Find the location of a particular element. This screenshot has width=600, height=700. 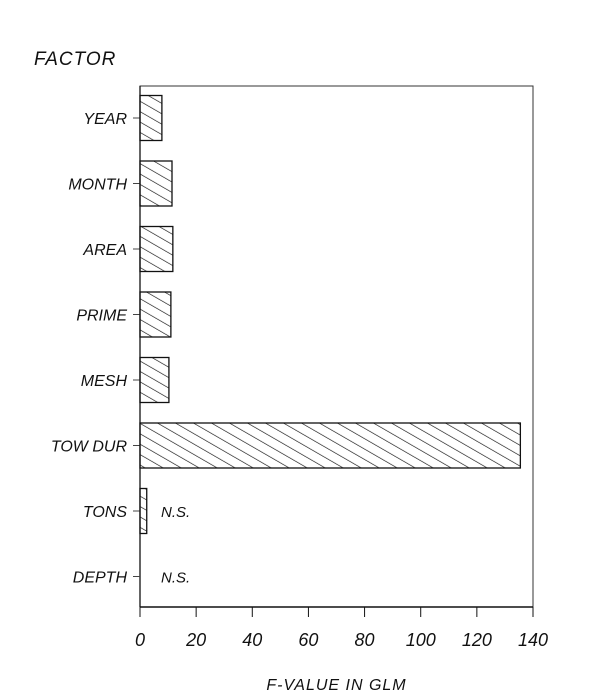

category-label: TONS is located at coordinates (105, 512).